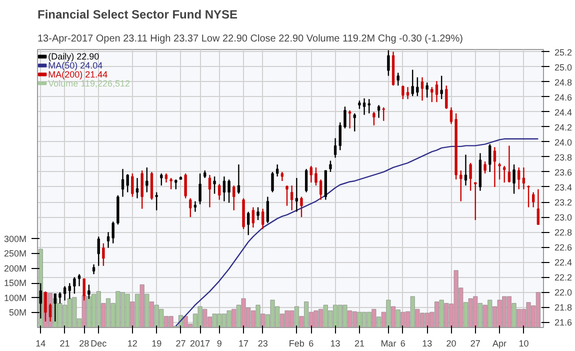  Describe the element at coordinates (563, 52) in the screenshot. I see `y-tick-label: 25.2` at that location.